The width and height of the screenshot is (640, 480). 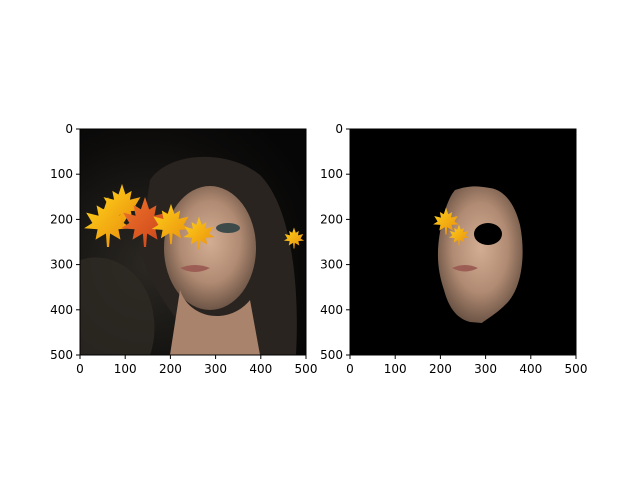 I want to click on right-ytick-label: 400, so click(x=331, y=310).